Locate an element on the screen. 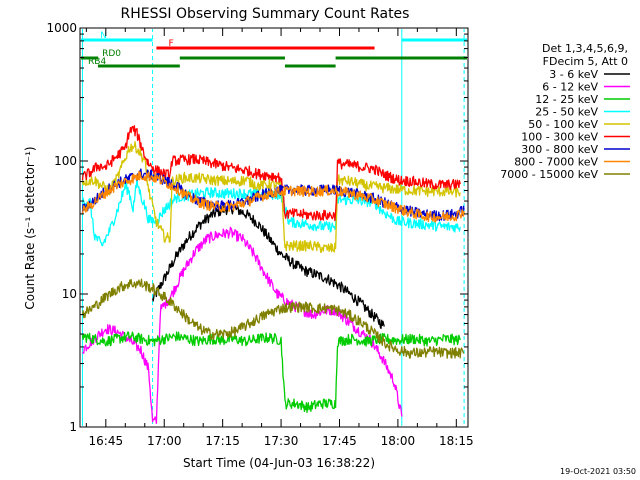 This screenshot has width=640, height=480. legend-label-100-300-kev: 100 - 300 keV is located at coordinates (559, 137).